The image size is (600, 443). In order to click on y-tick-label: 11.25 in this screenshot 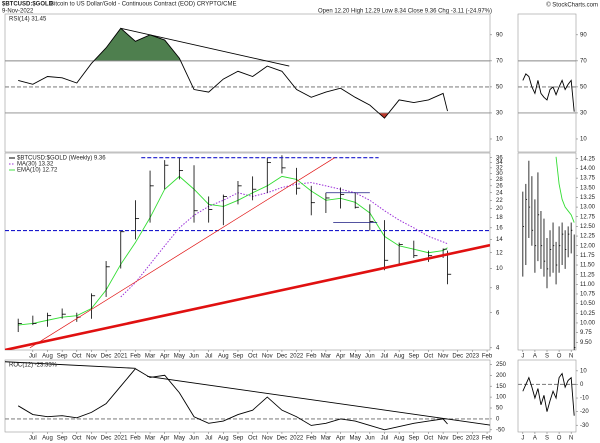, I will do `click(587, 275)`.